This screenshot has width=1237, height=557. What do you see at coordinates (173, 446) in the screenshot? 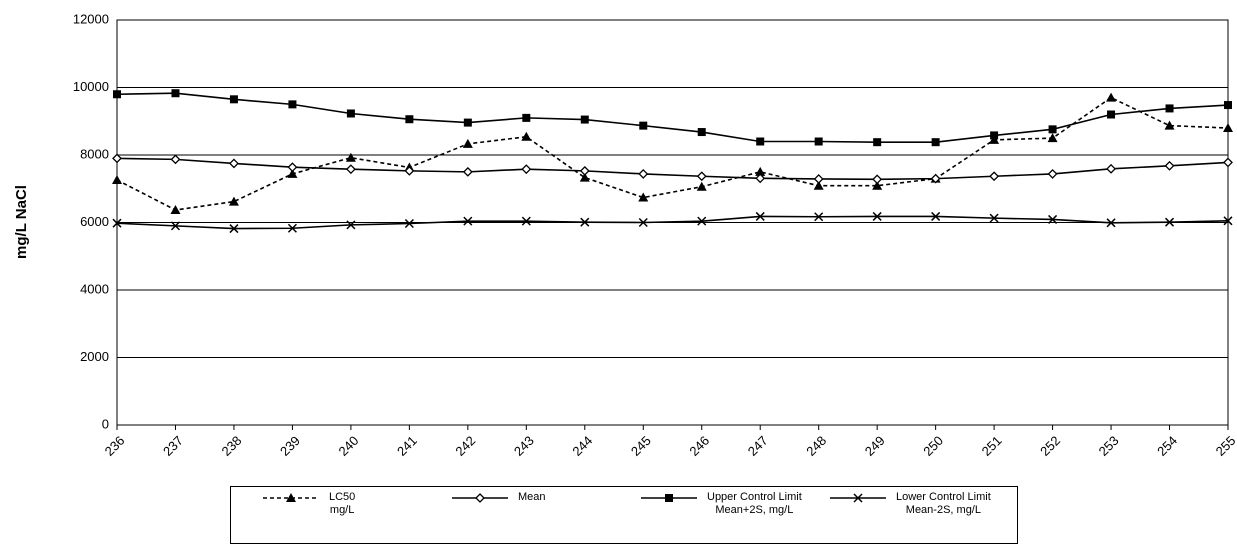
I see `x-tick-label: 237` at bounding box center [173, 446].